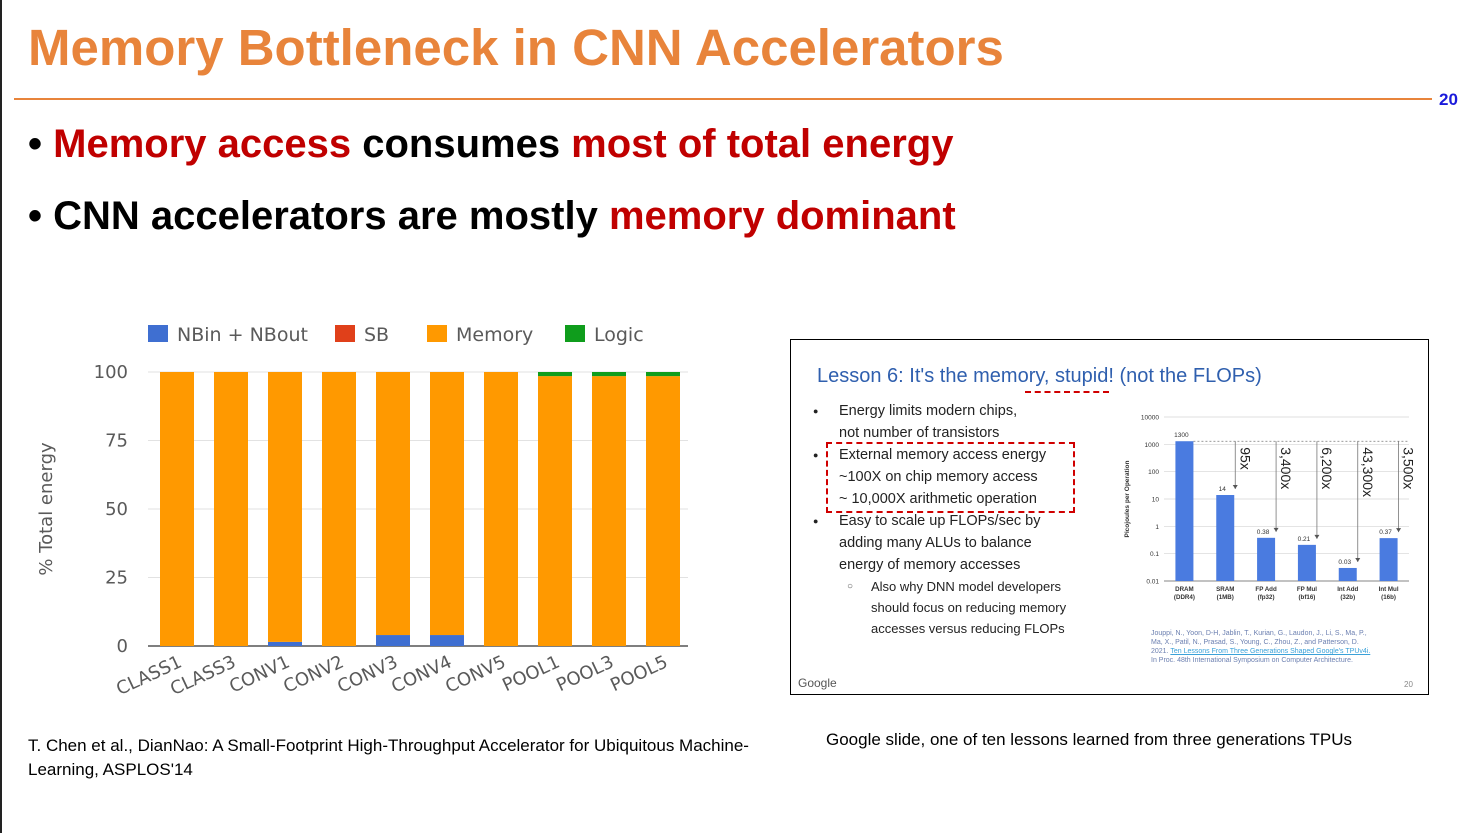 This screenshot has width=1483, height=833. Describe the element at coordinates (723, 99) in the screenshot. I see `title-divider` at that location.